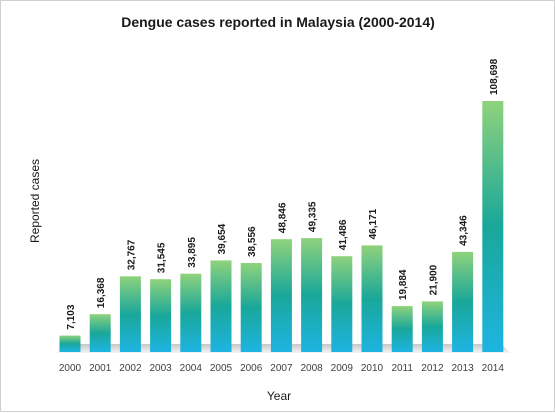 The image size is (555, 413). I want to click on bar-2011, so click(402, 329).